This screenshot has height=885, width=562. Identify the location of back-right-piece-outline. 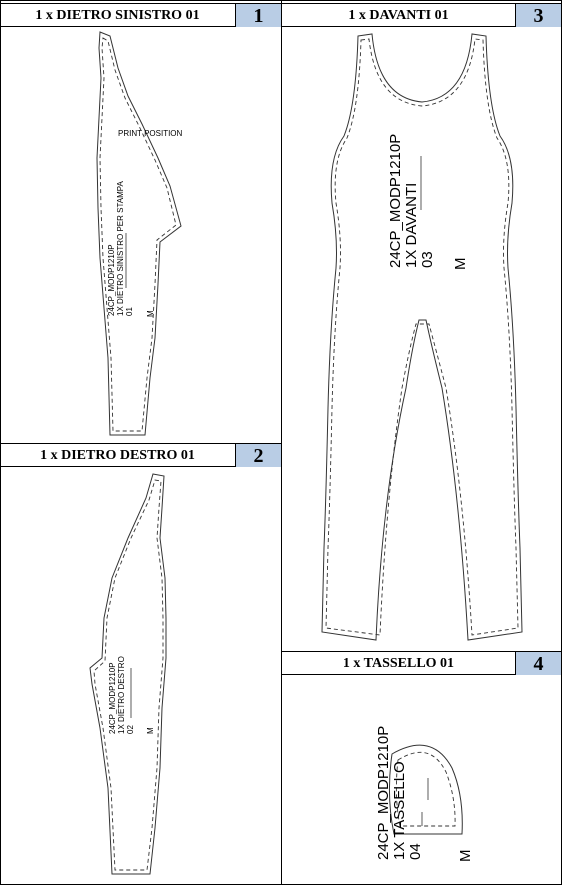
(128, 674).